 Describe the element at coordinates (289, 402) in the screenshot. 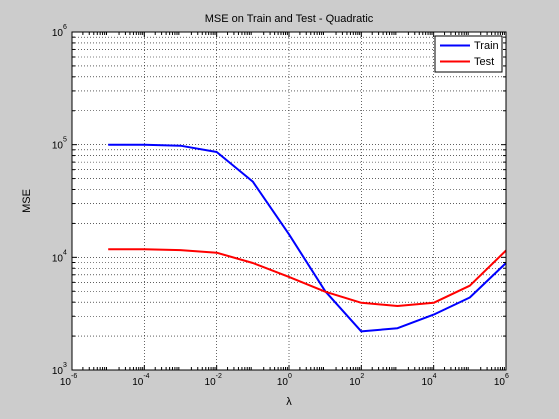

I see `x-axis-label: λ` at that location.